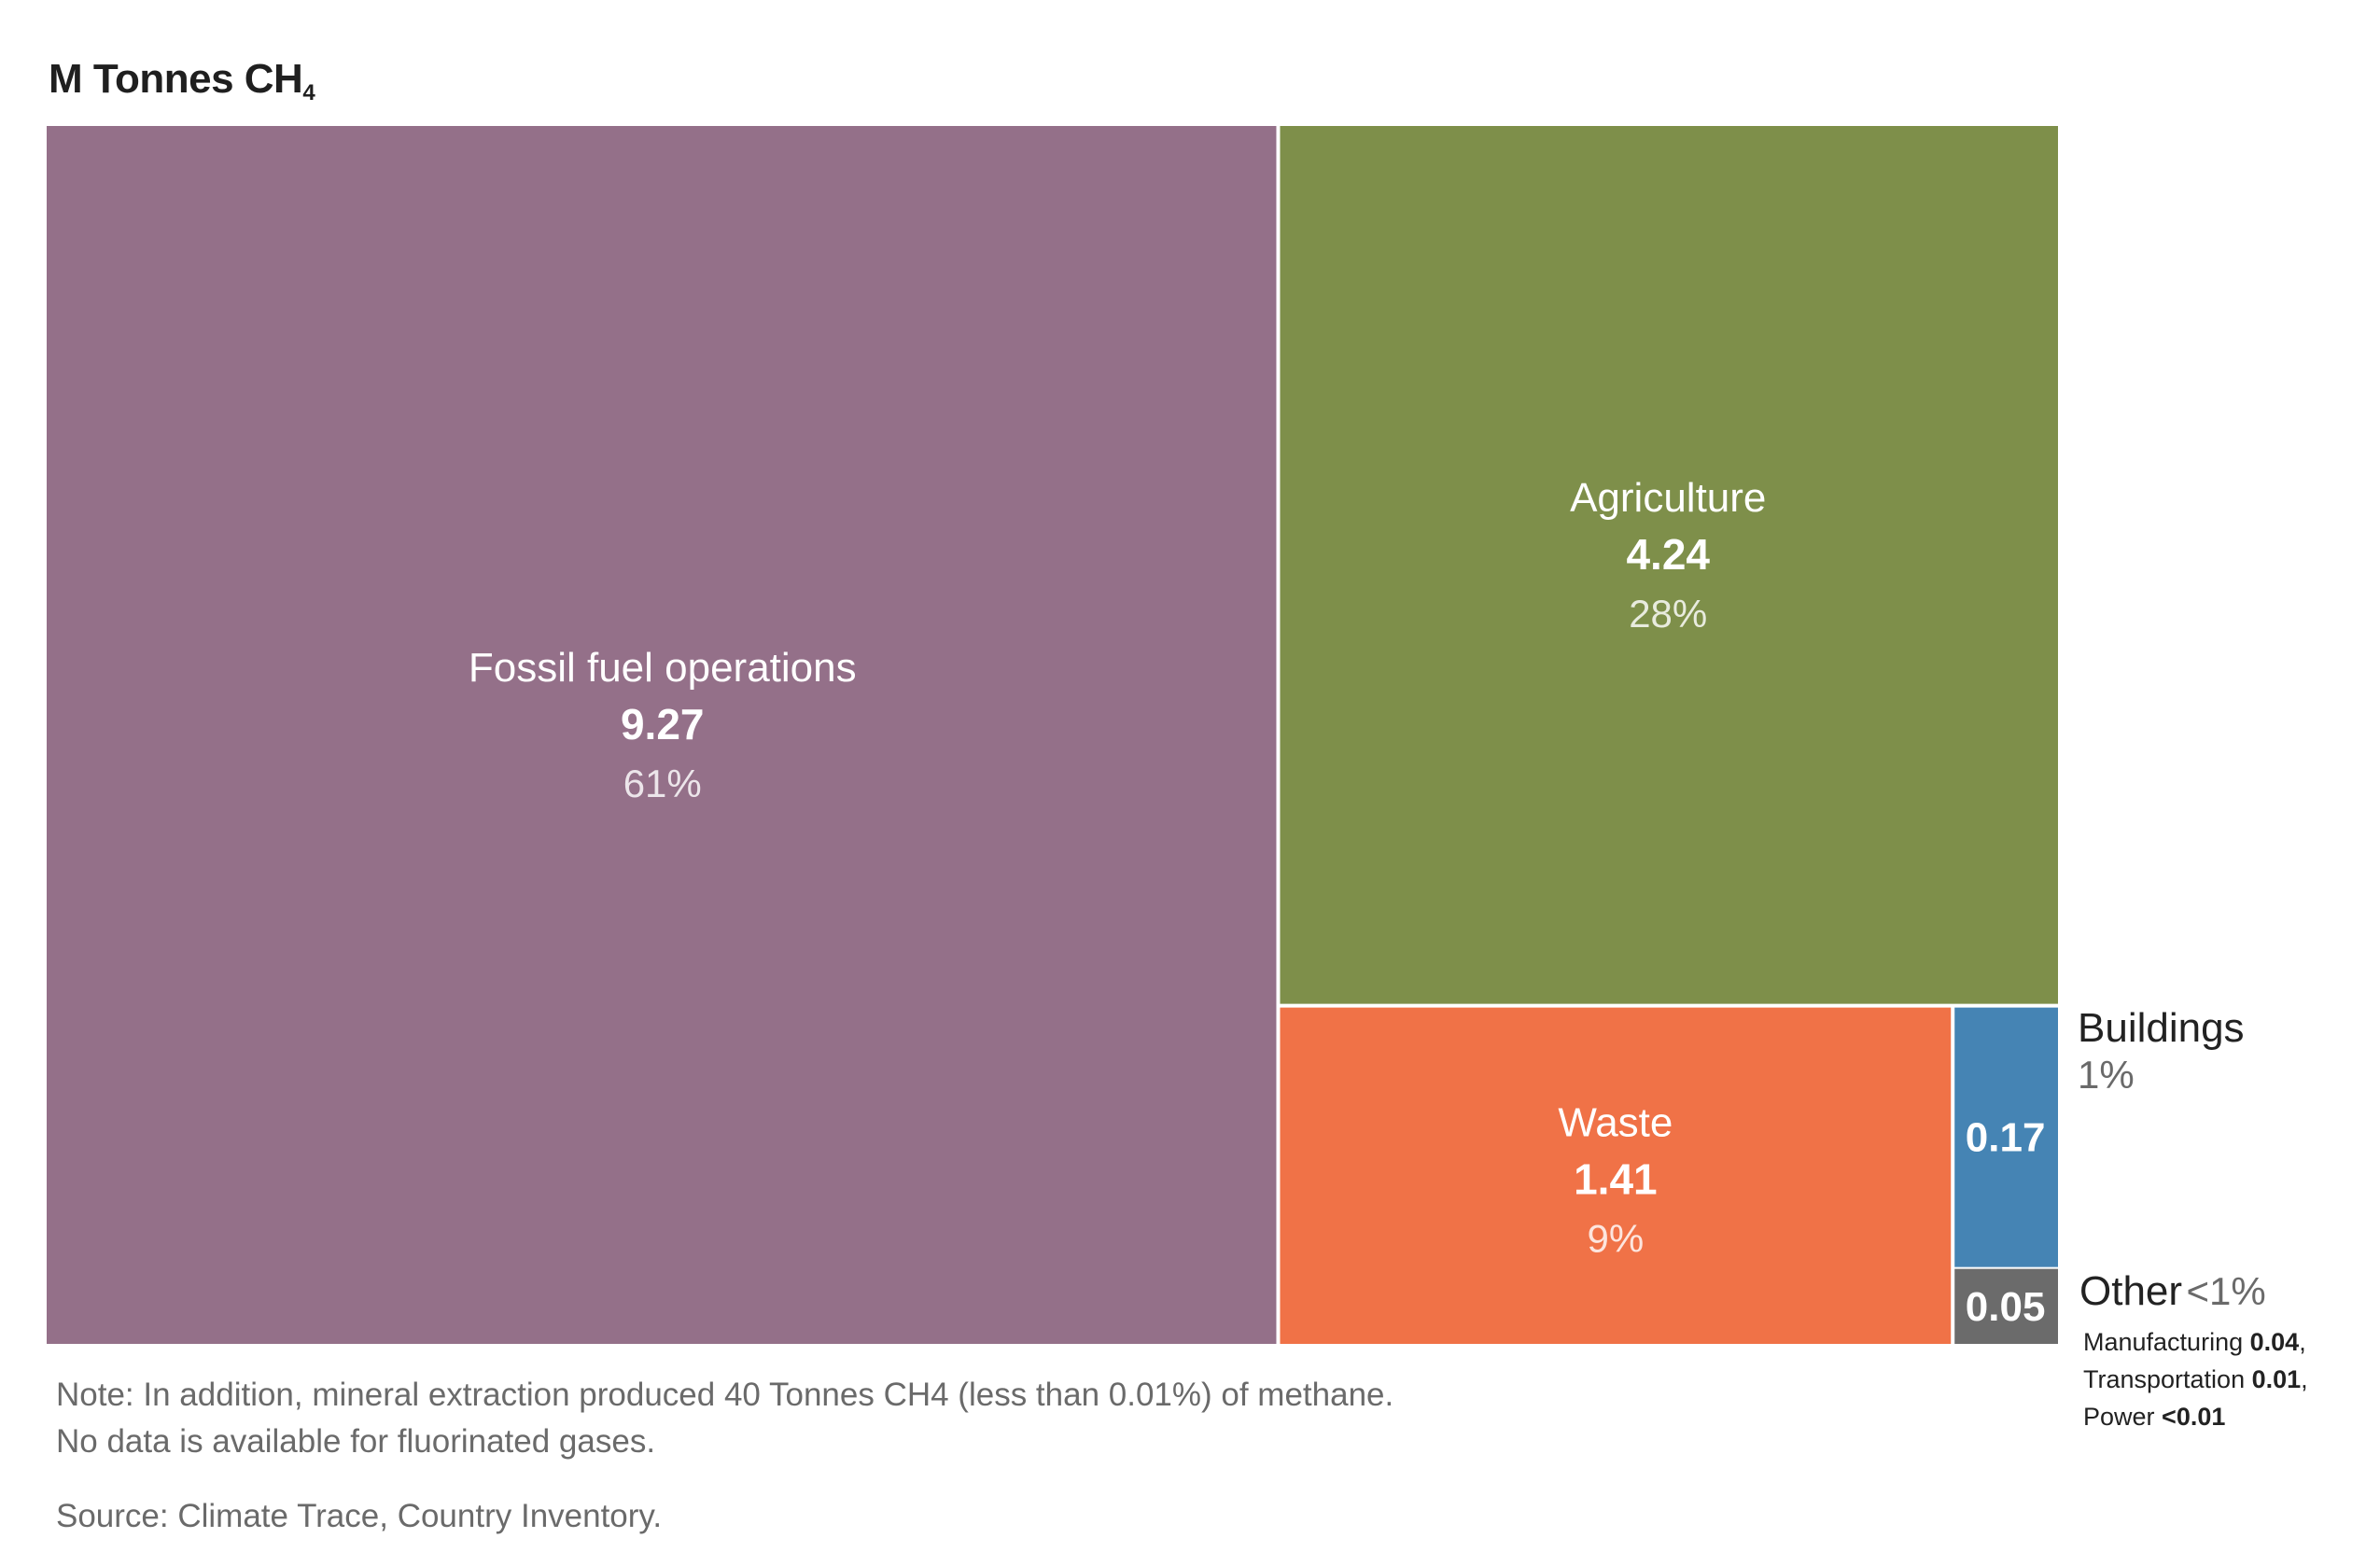 The image size is (2380, 1566). I want to click on buildings-external-label: Buildings 1%, so click(2161, 1051).